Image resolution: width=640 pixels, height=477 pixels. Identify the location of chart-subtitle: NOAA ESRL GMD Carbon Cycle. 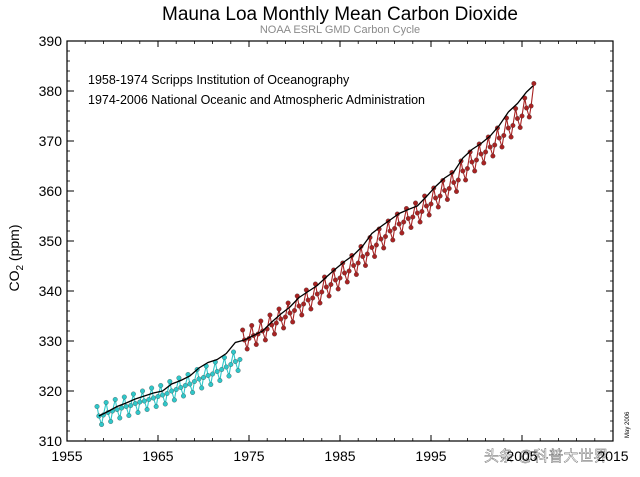
(340, 30).